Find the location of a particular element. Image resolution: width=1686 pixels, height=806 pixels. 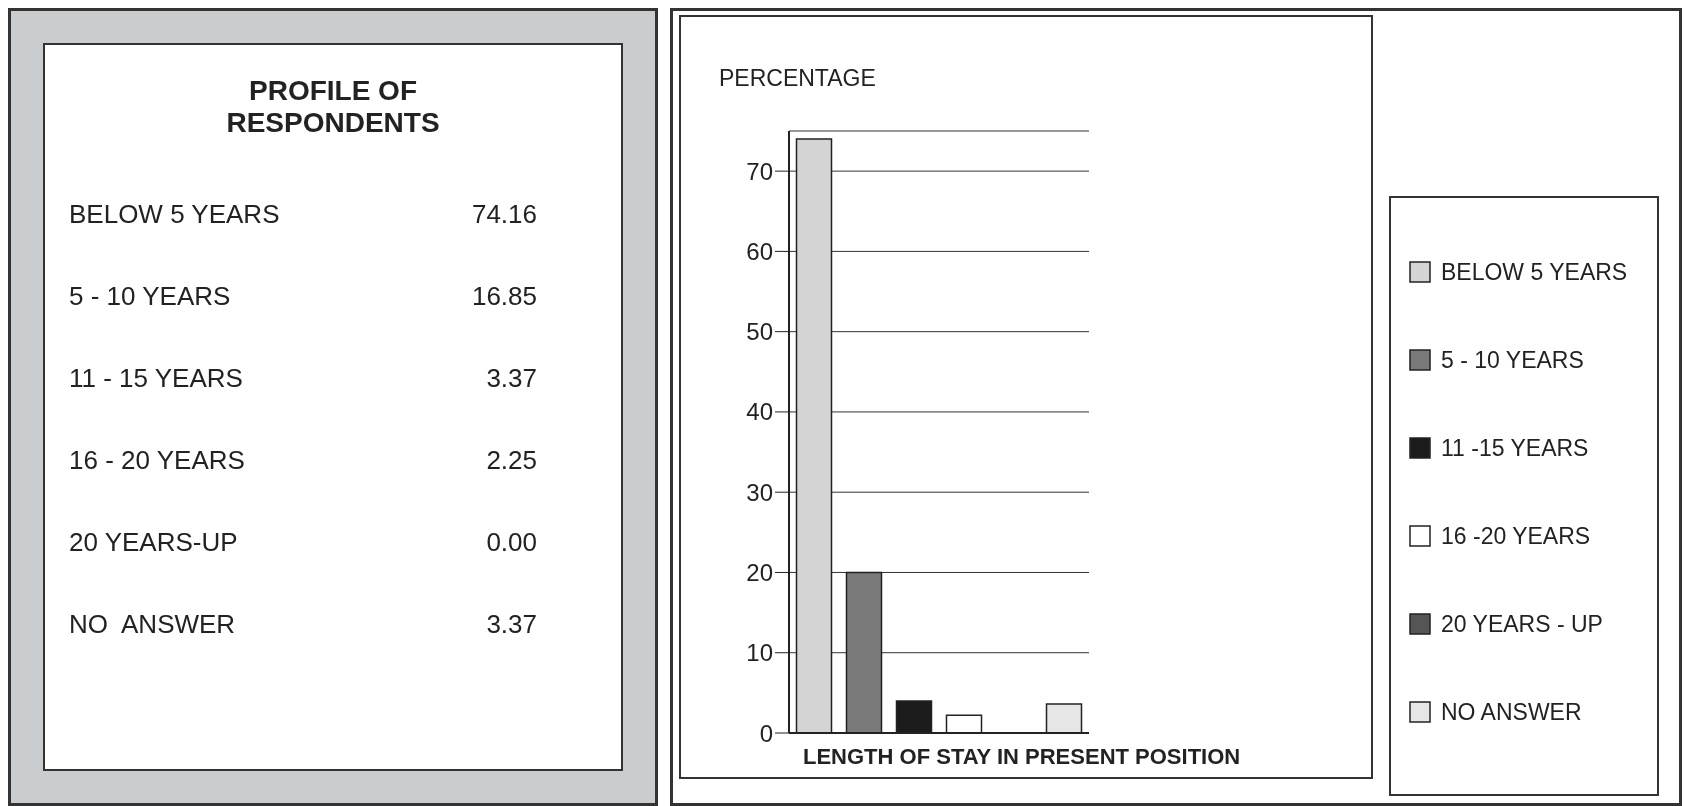

legend-label: 16 -20 YEARS is located at coordinates (1516, 536).